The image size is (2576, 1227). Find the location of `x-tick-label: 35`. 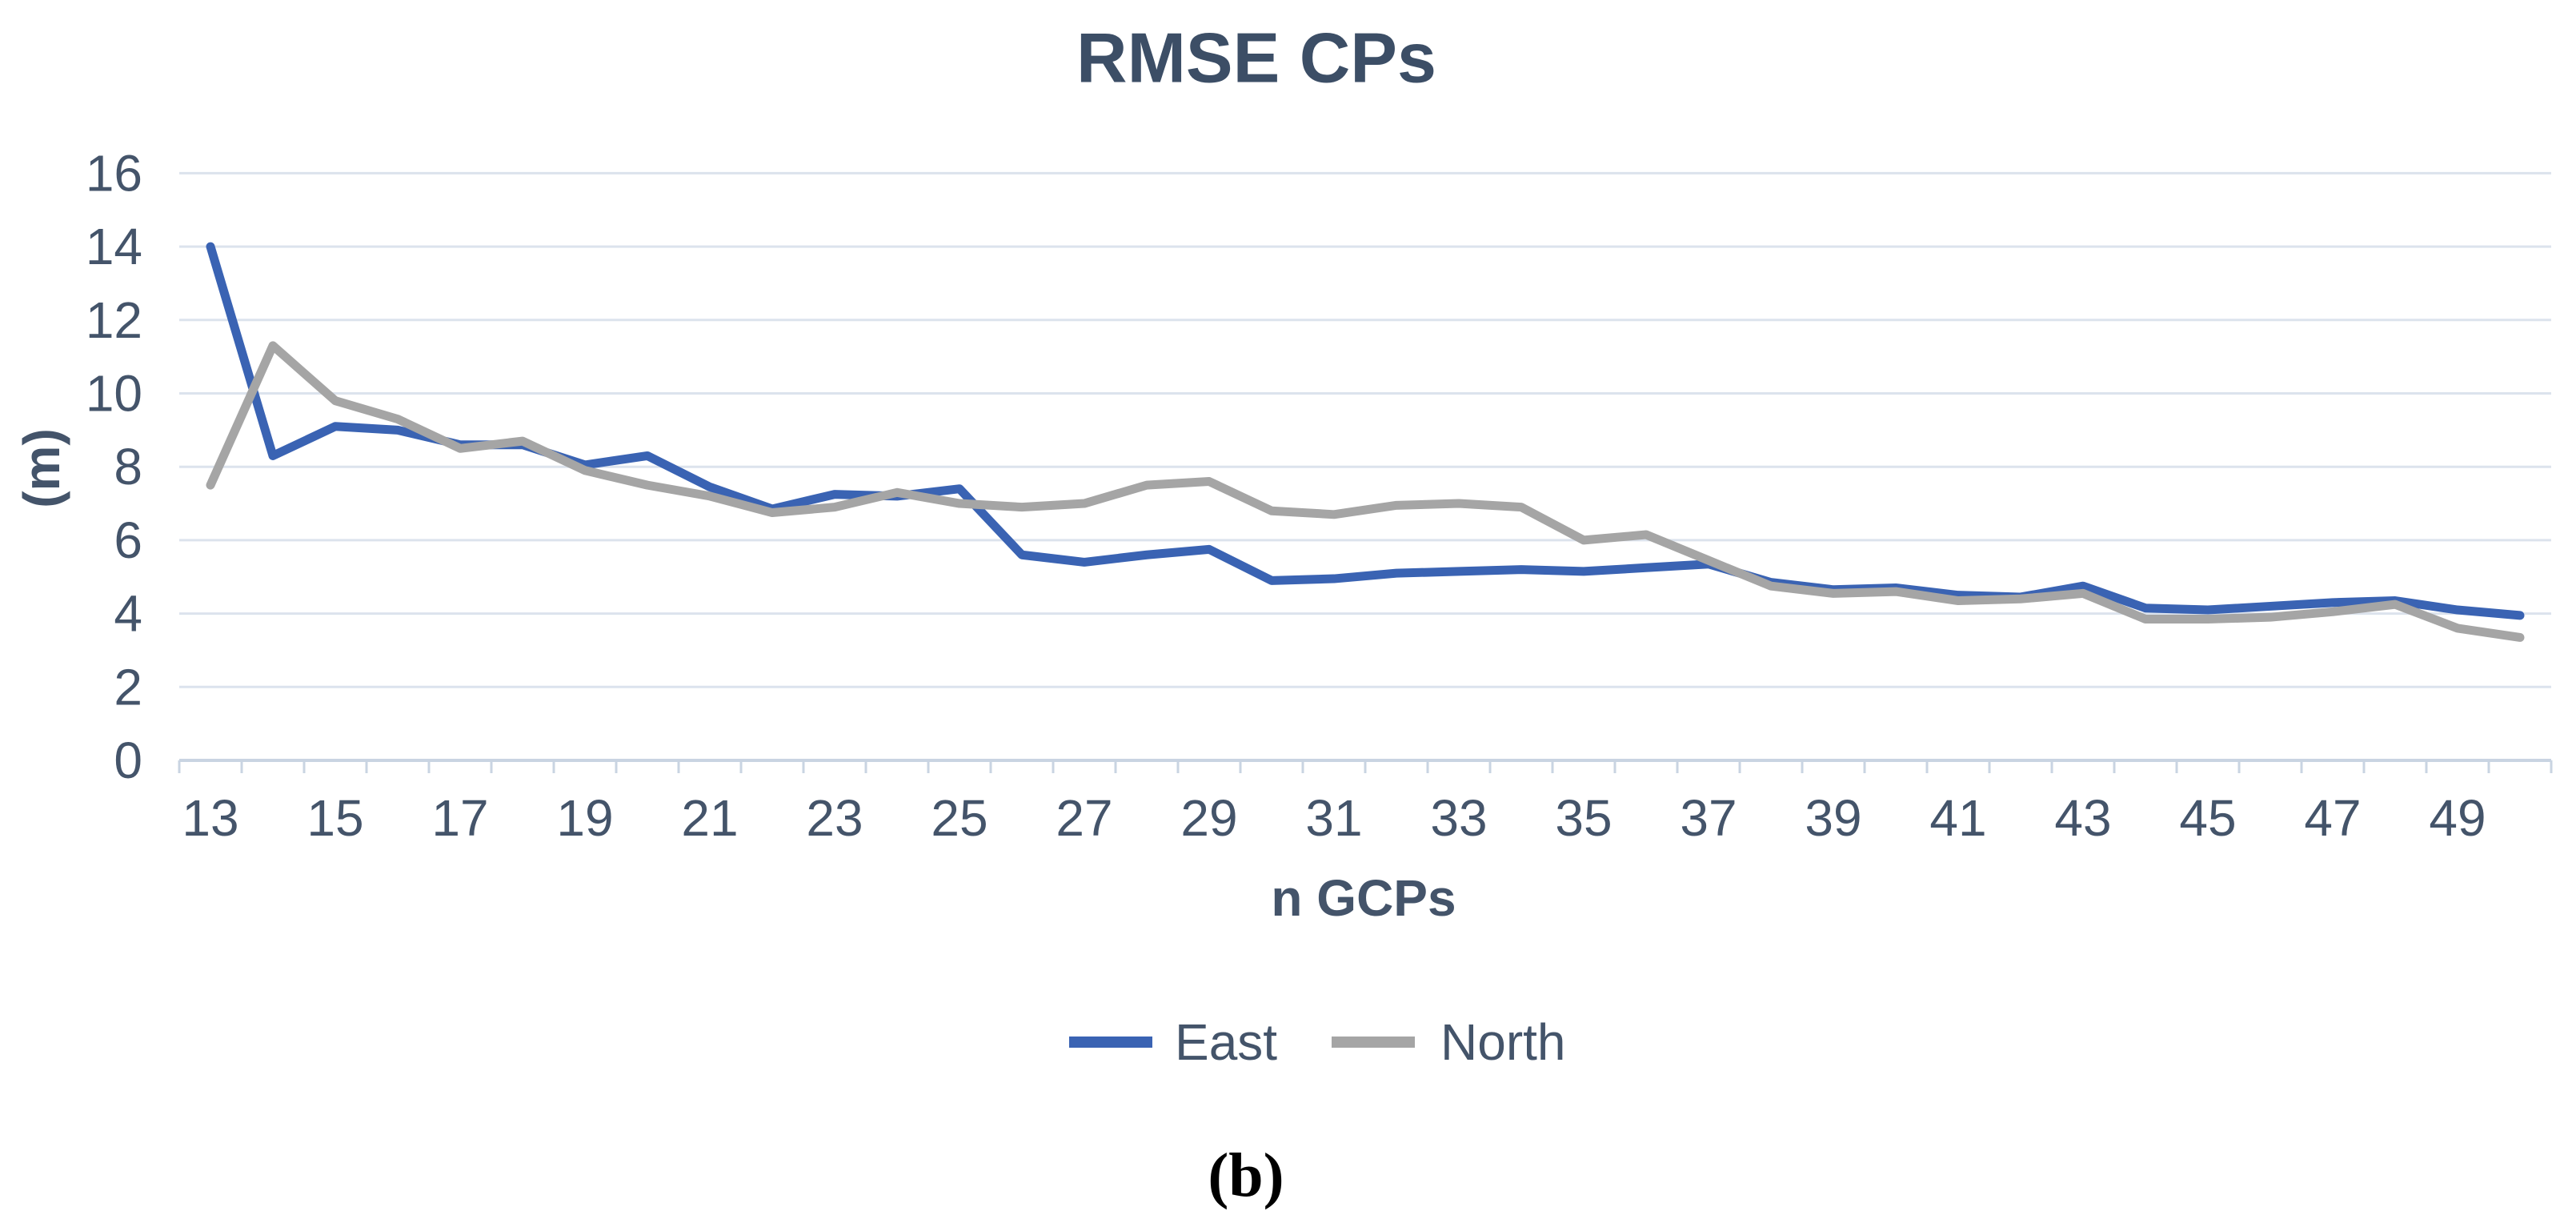

x-tick-label: 35 is located at coordinates (1583, 818).